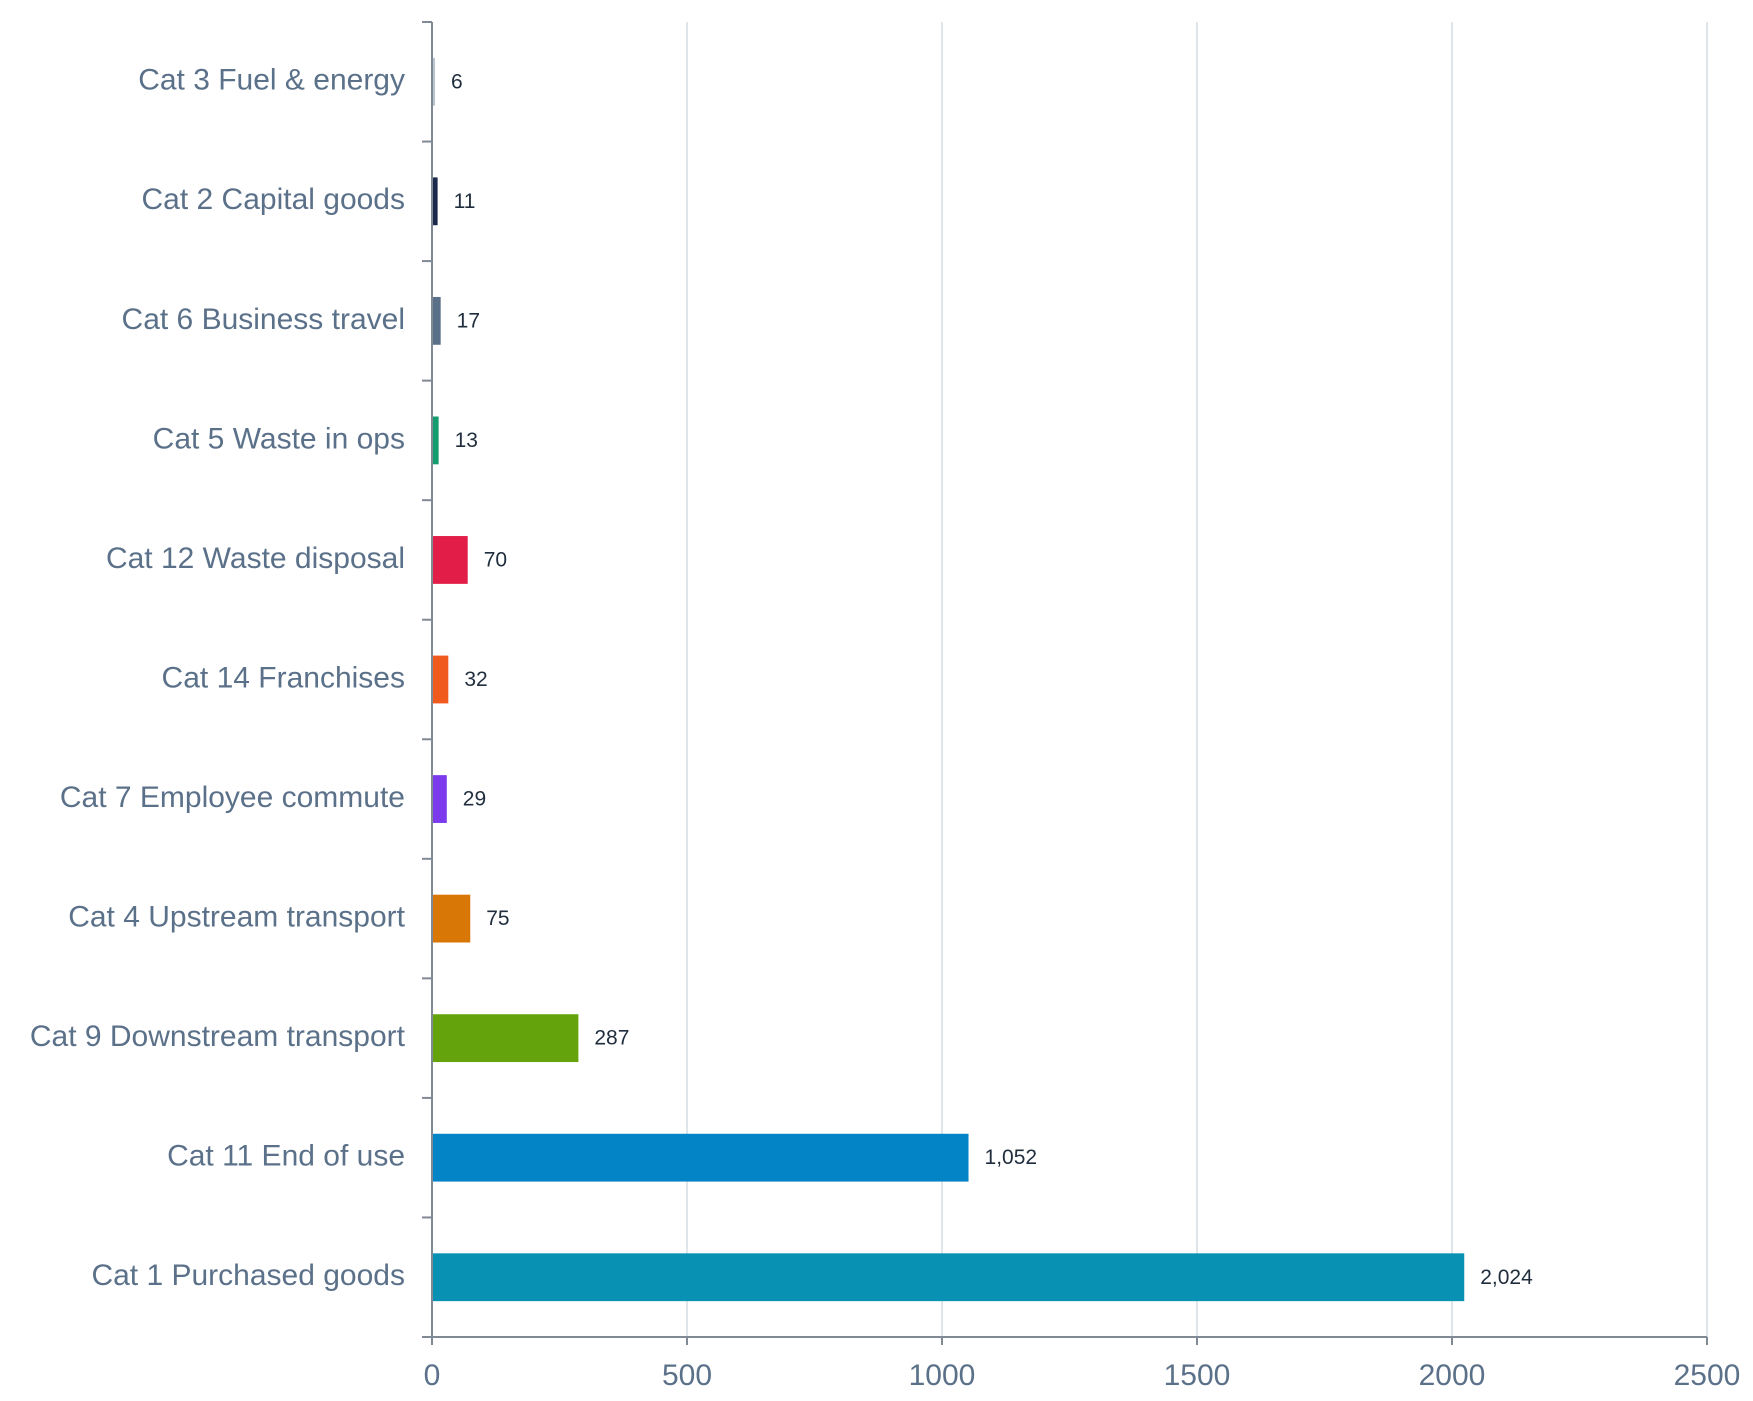 This screenshot has height=1401, width=1753. I want to click on value-label: 17, so click(468, 320).